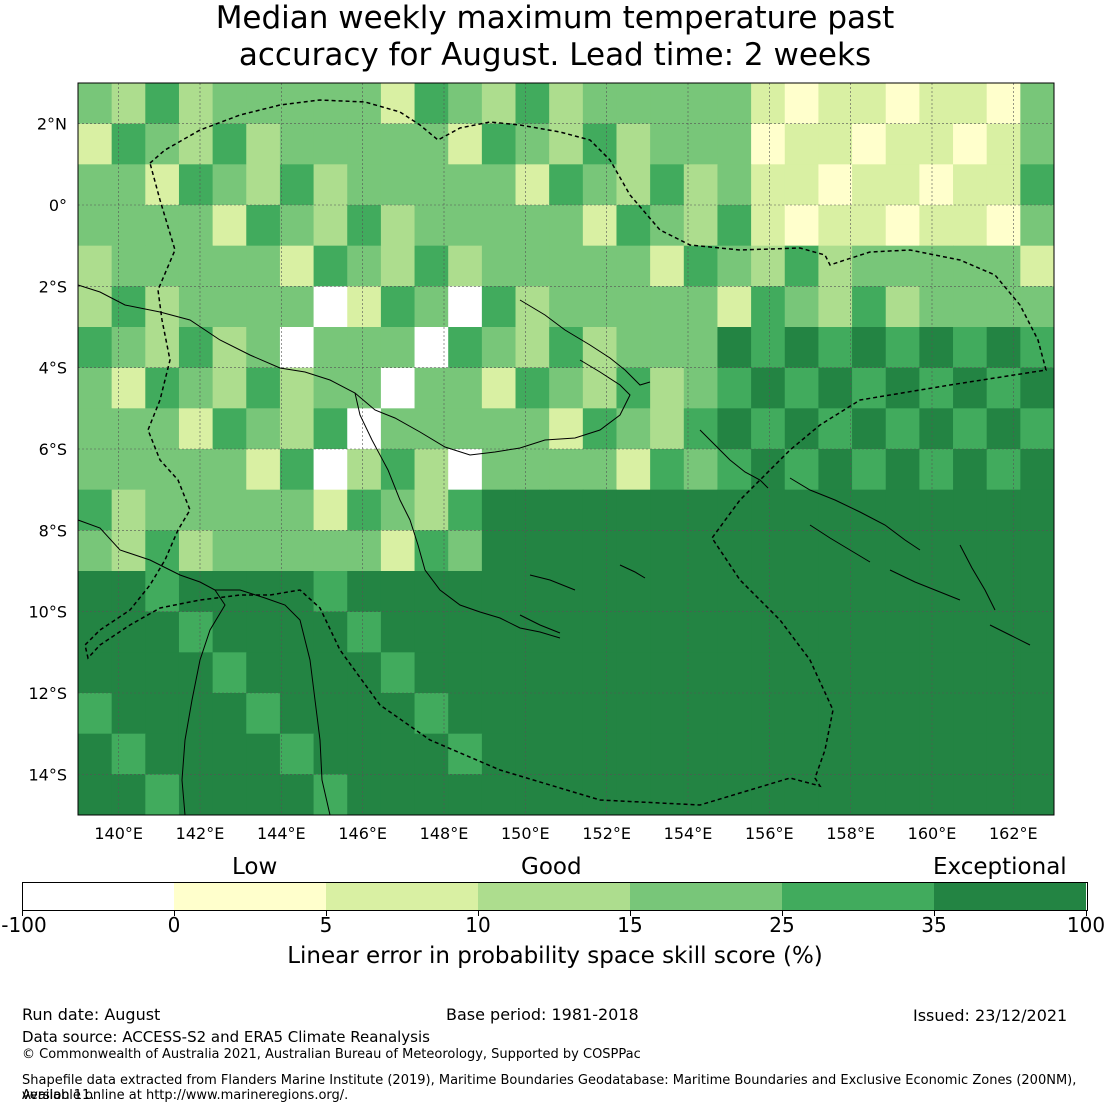 Image resolution: width=1110 pixels, height=1110 pixels. Describe the element at coordinates (555, 18) in the screenshot. I see `map-title-line-1: Median weekly maximum temperature past` at that location.